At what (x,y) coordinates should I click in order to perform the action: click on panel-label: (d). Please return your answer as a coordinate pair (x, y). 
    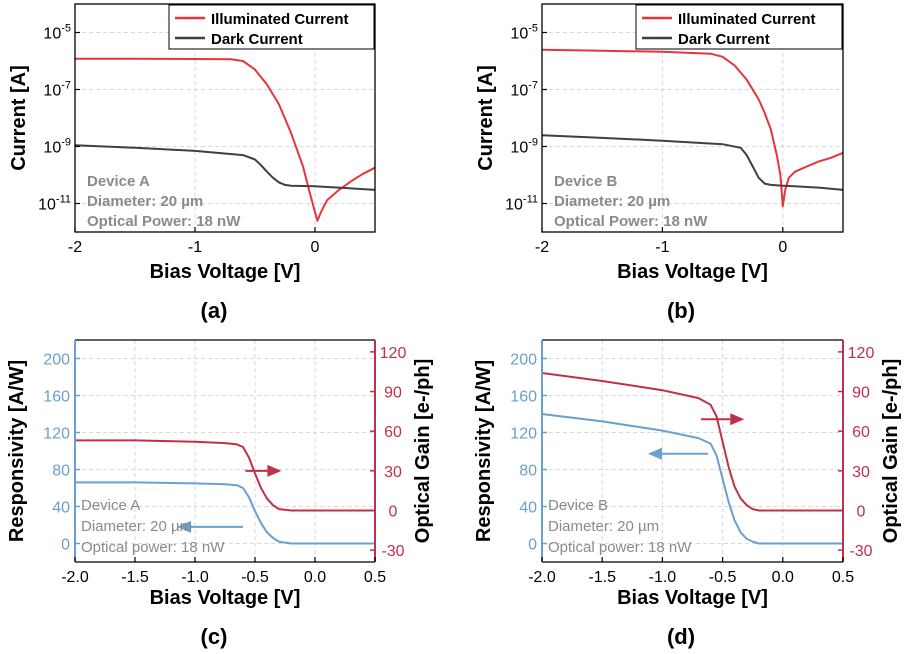
    Looking at the image, I should click on (681, 636).